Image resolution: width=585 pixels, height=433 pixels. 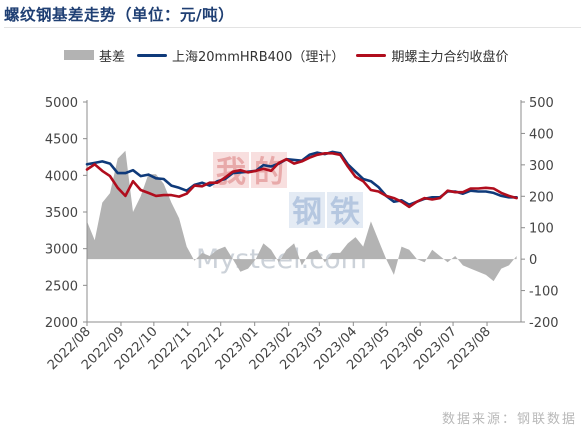 What do you see at coordinates (292, 27) in the screenshot?
I see `title-divider` at bounding box center [292, 27].